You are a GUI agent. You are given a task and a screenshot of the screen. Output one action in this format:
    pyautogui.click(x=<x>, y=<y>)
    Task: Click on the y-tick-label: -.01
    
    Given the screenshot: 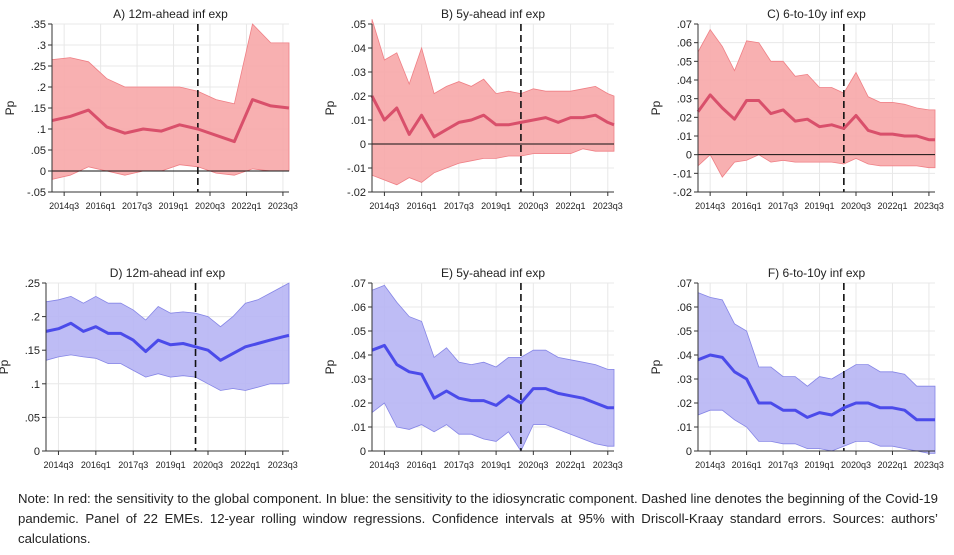 What is the action you would take?
    pyautogui.click(x=682, y=174)
    